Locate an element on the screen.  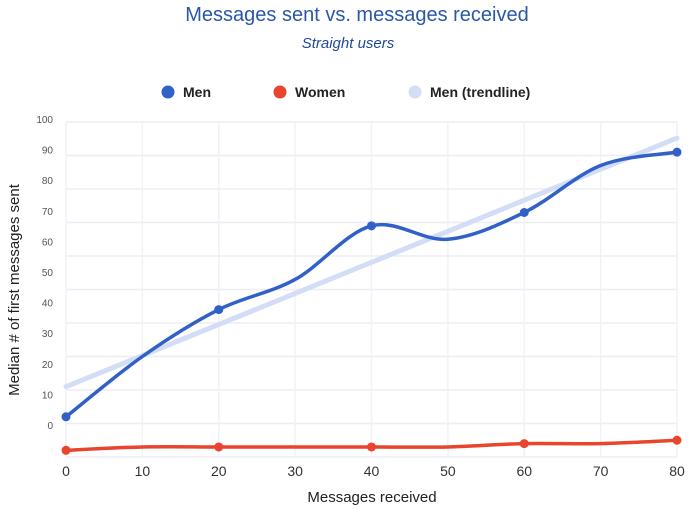
x-tick-label: 80 is located at coordinates (677, 471).